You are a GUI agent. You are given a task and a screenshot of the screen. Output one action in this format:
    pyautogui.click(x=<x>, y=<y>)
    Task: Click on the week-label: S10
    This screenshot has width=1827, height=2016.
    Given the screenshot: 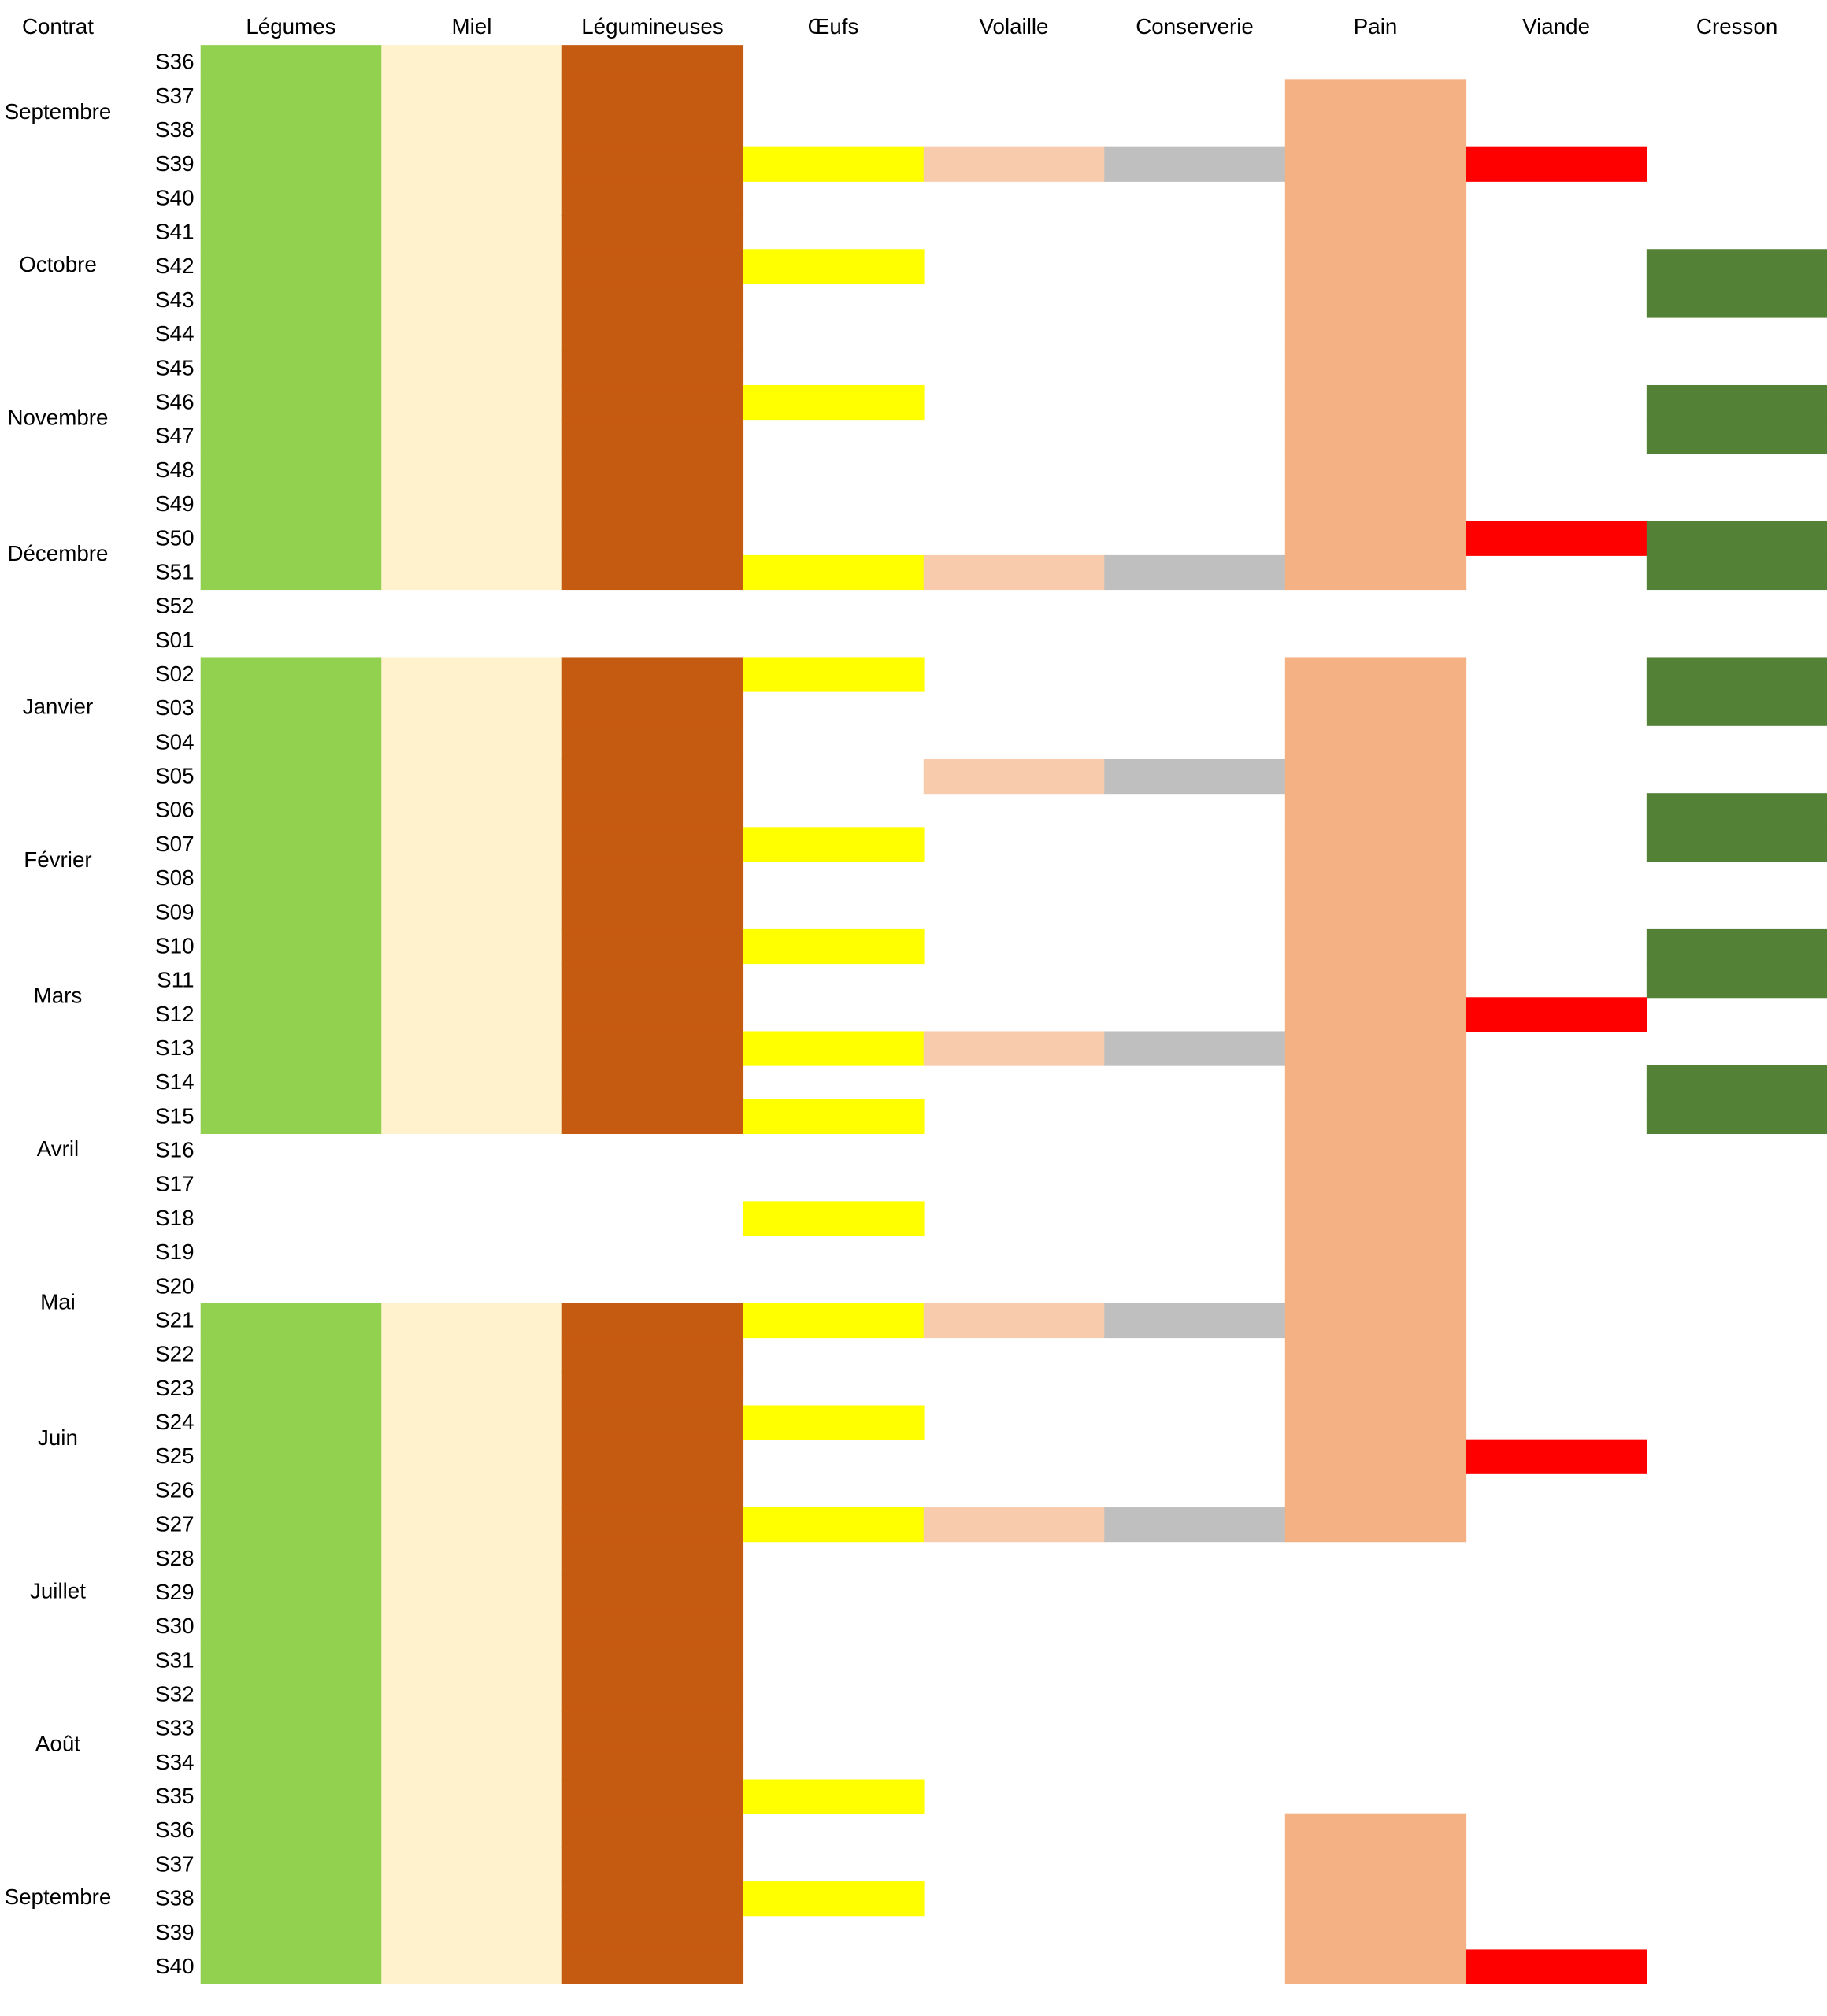 What is the action you would take?
    pyautogui.click(x=174, y=945)
    